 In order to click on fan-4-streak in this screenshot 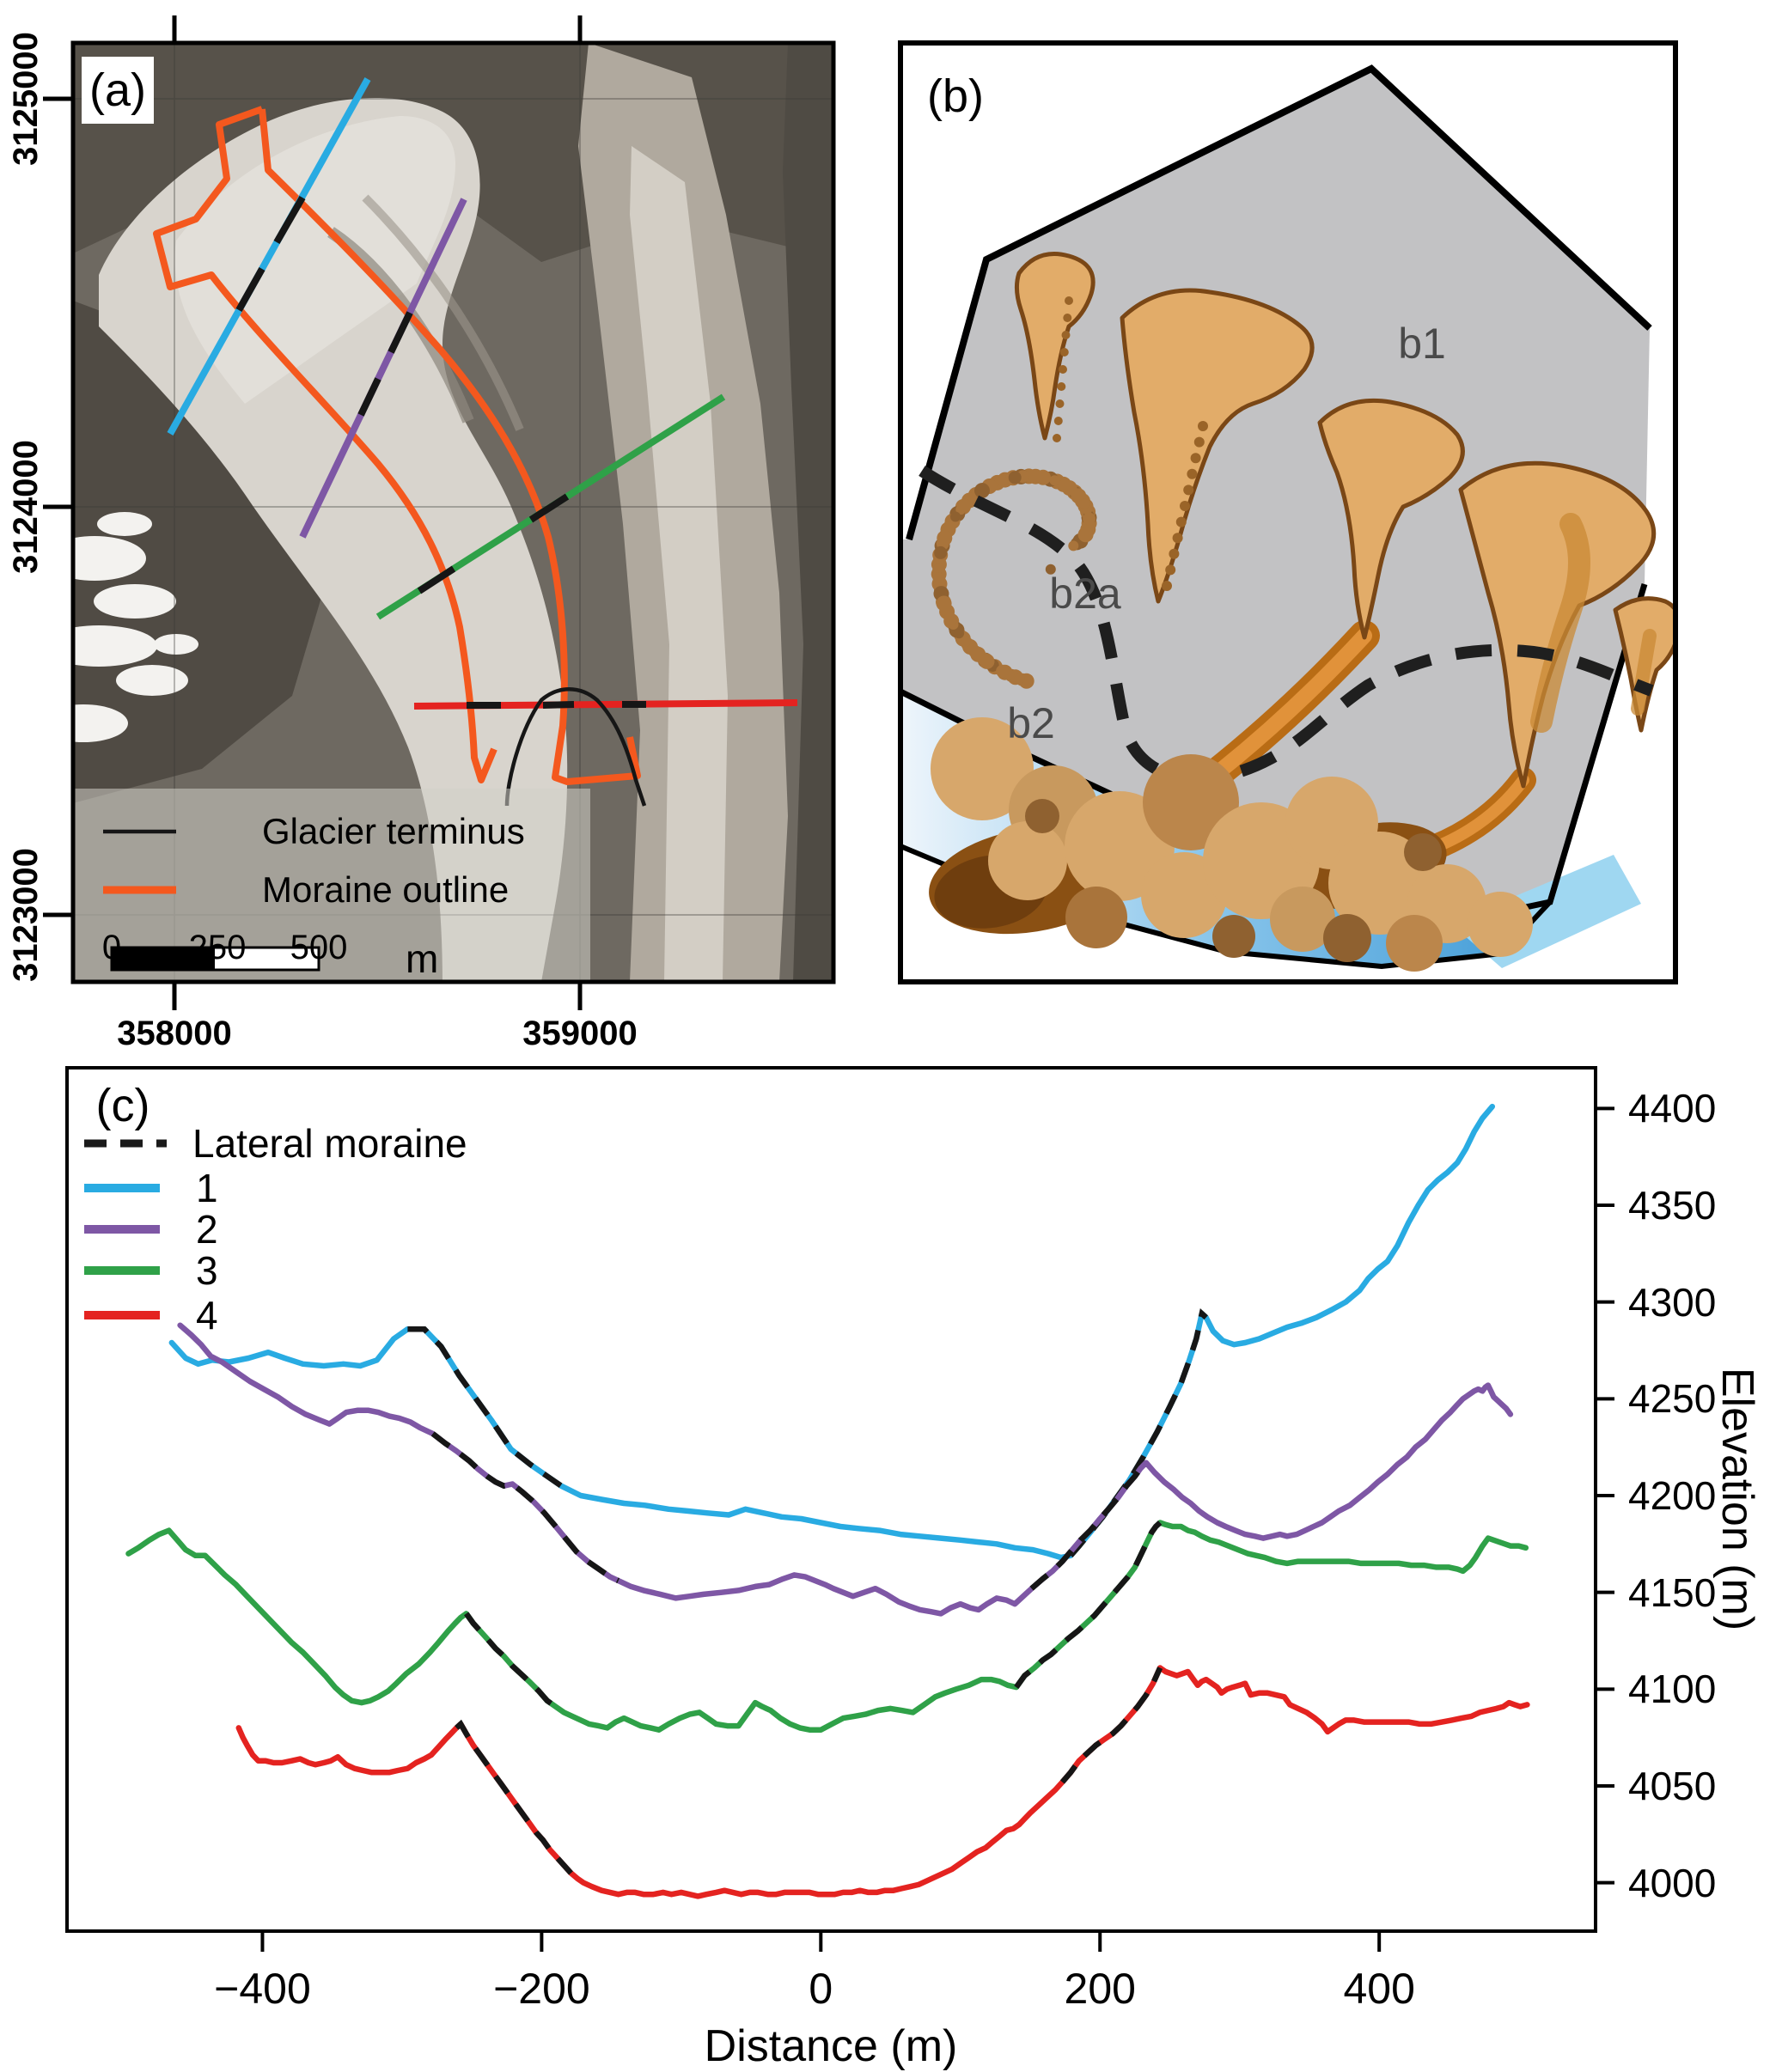, I will do `click(1560, 623)`.